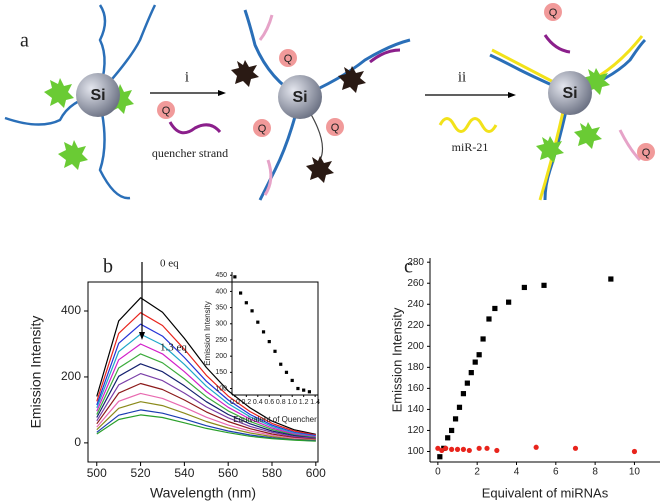 Image resolution: width=672 pixels, height=504 pixels. I want to click on y-tick-label: 240, so click(415, 304).